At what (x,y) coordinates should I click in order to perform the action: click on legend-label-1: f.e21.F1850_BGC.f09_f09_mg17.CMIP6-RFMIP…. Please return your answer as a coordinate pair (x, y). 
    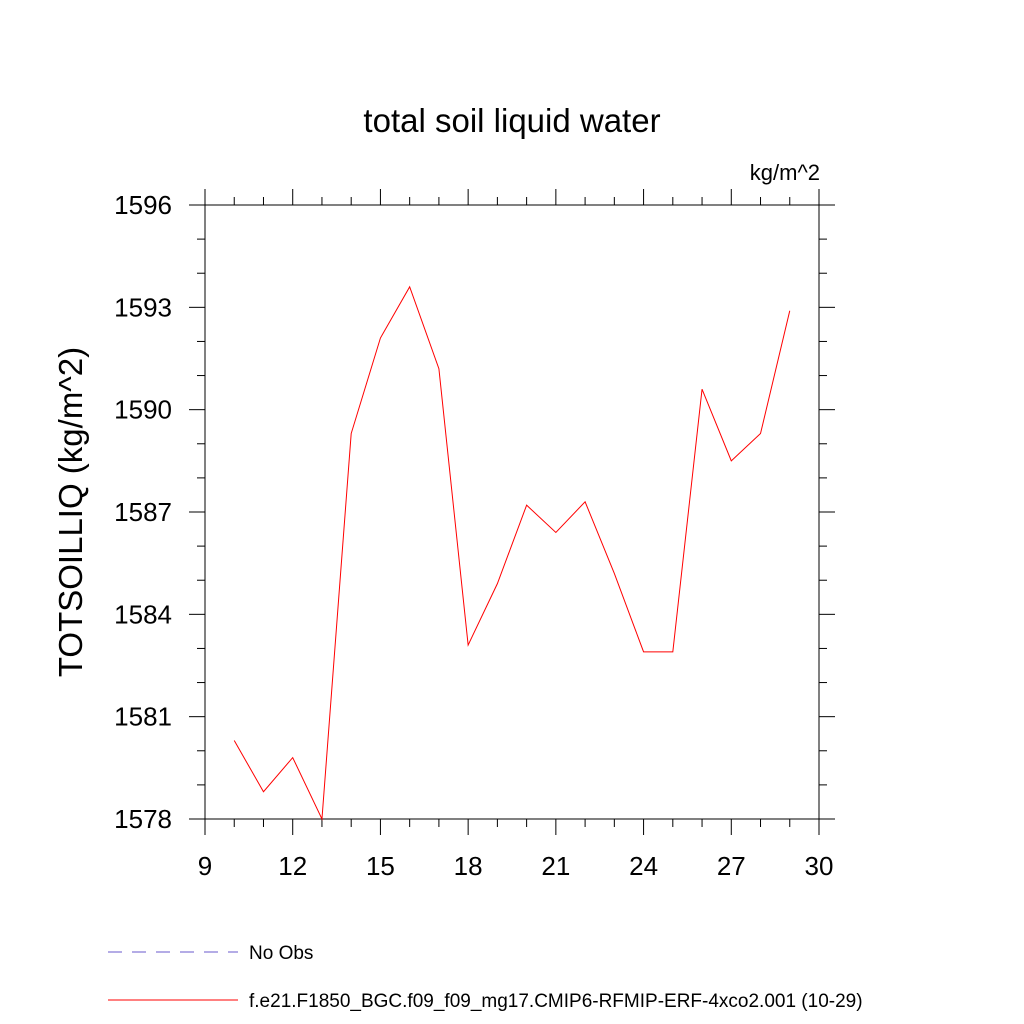
    Looking at the image, I should click on (556, 1001).